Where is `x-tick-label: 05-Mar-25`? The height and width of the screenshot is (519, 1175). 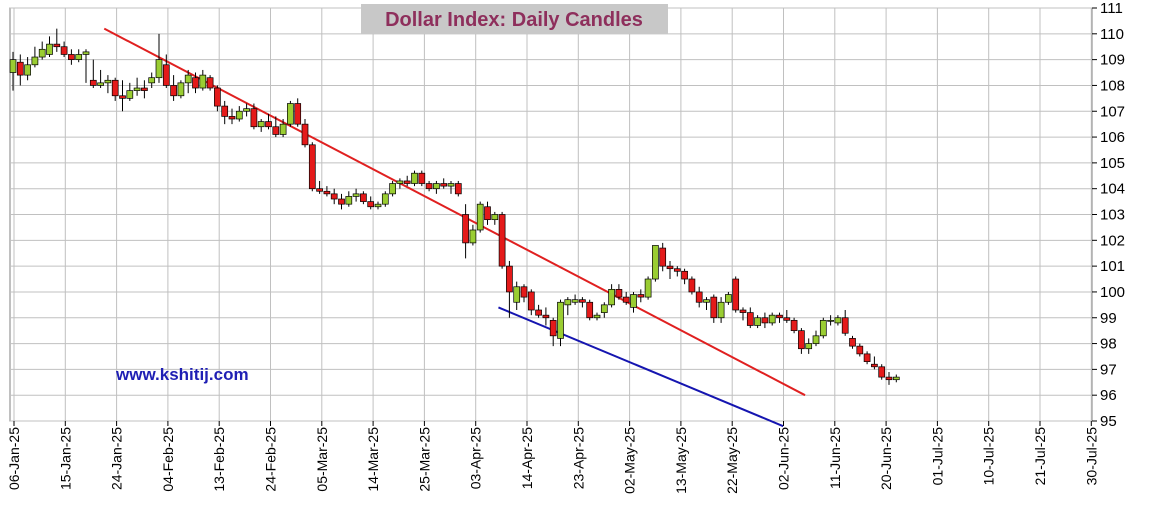 x-tick-label: 05-Mar-25 is located at coordinates (322, 459).